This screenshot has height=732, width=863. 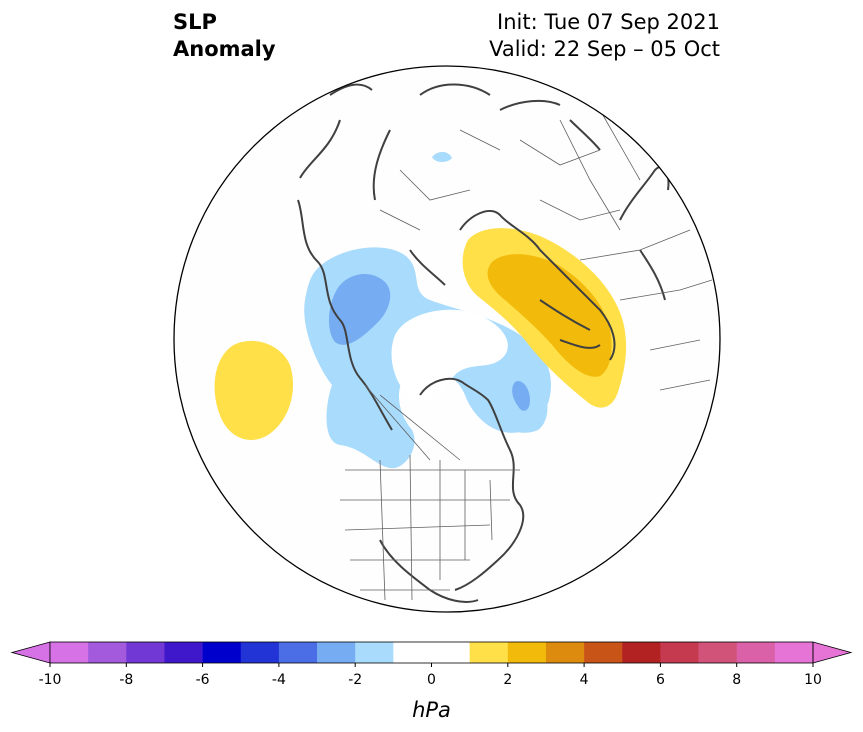 I want to click on valid-range: Valid: 22 Sep – 05 Oct, so click(x=604, y=49).